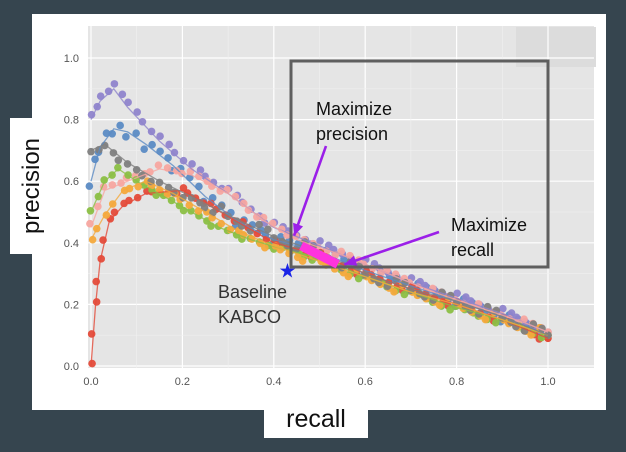 This screenshot has height=452, width=626. What do you see at coordinates (316, 420) in the screenshot?
I see `x-axis-label: recall` at bounding box center [316, 420].